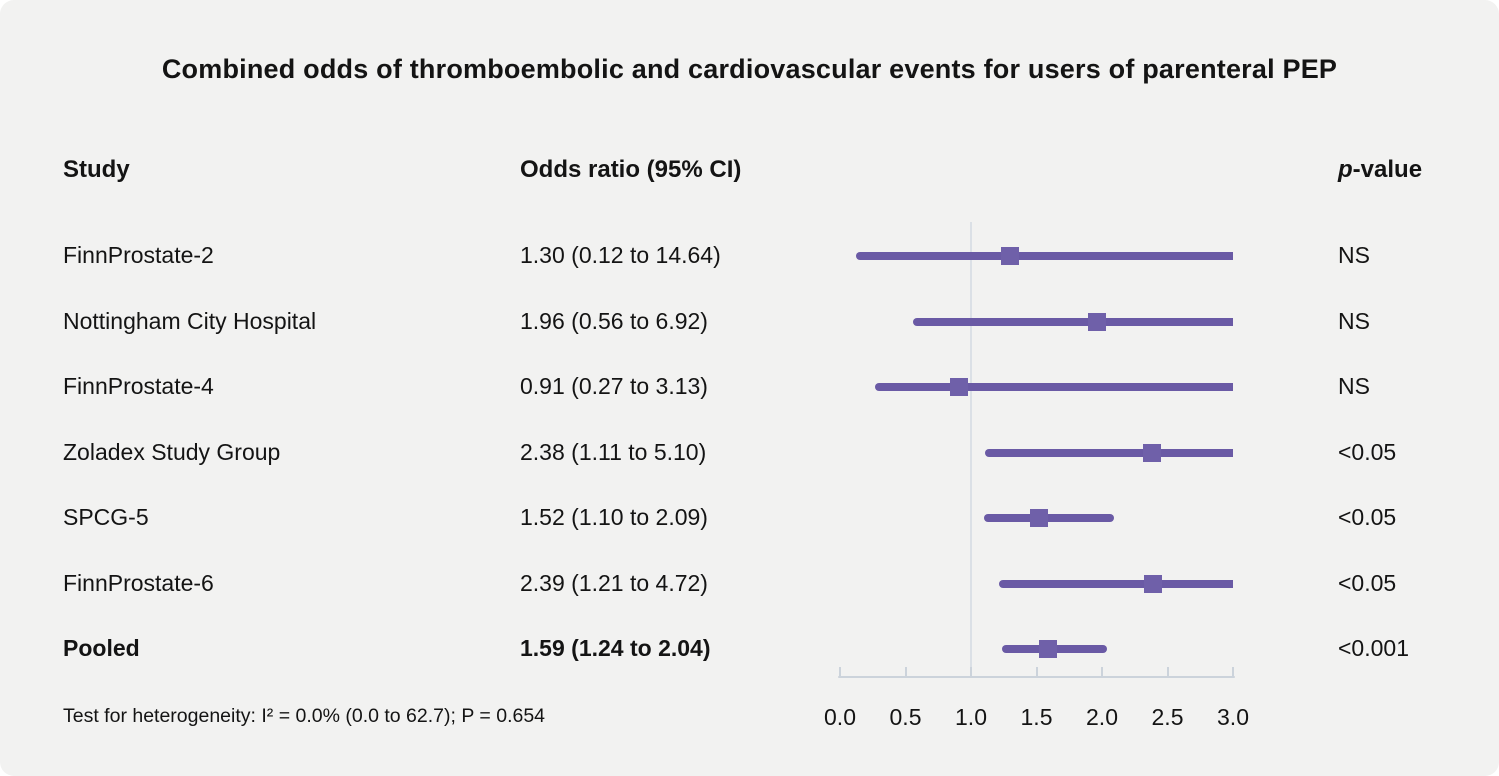 This screenshot has height=776, width=1499. What do you see at coordinates (1373, 648) in the screenshot?
I see `p-value-label: <0.001` at bounding box center [1373, 648].